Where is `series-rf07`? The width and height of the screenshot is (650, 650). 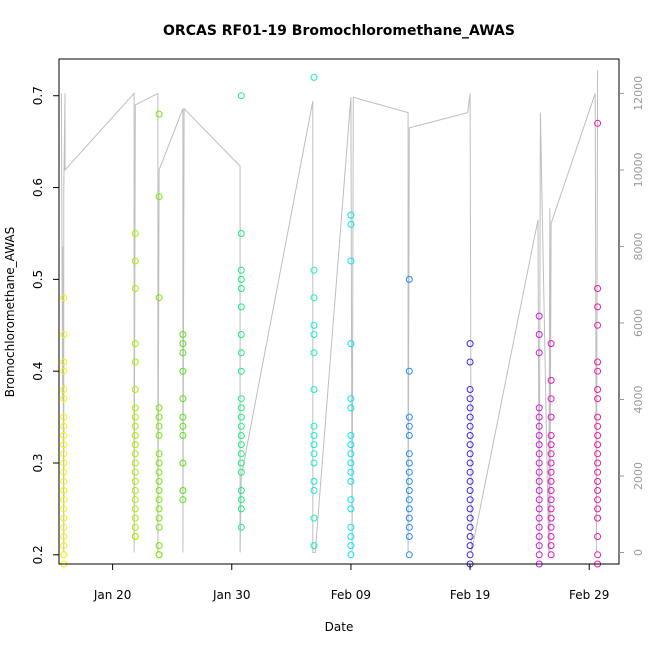
series-rf07 is located at coordinates (351, 385).